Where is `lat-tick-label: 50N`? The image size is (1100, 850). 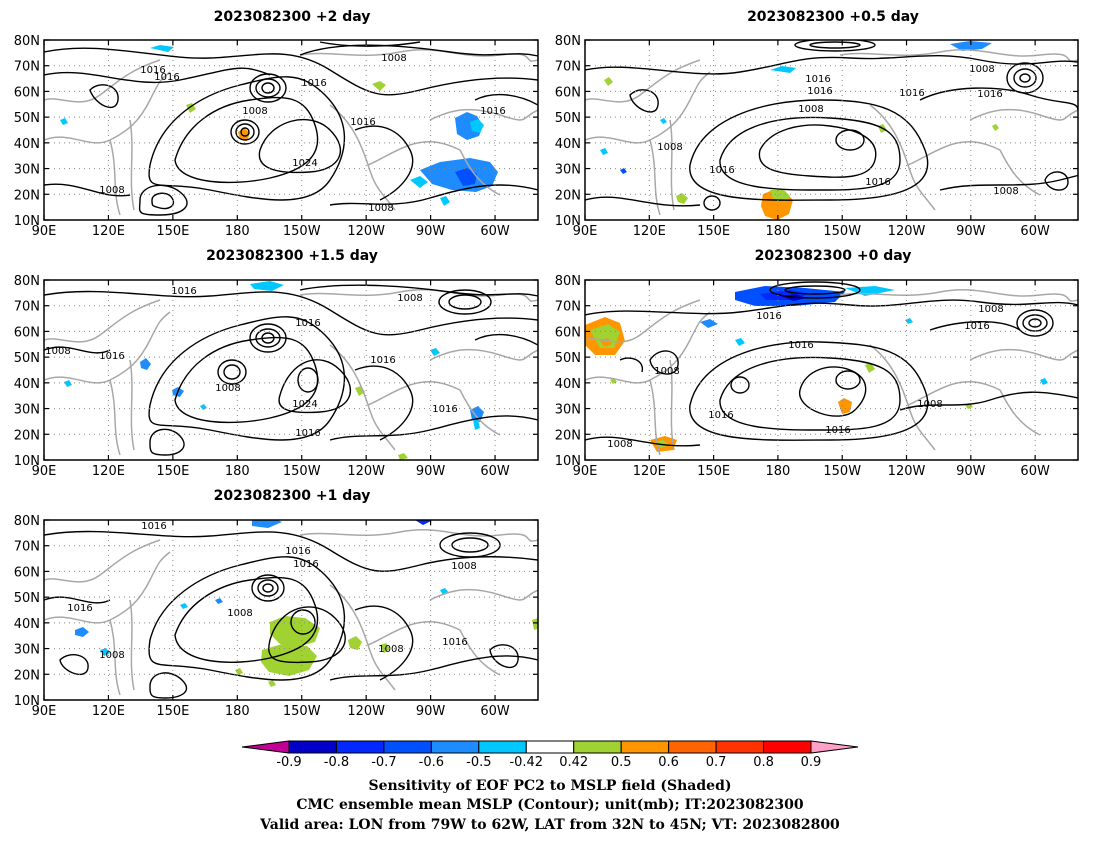 lat-tick-label: 50N is located at coordinates (27, 358).